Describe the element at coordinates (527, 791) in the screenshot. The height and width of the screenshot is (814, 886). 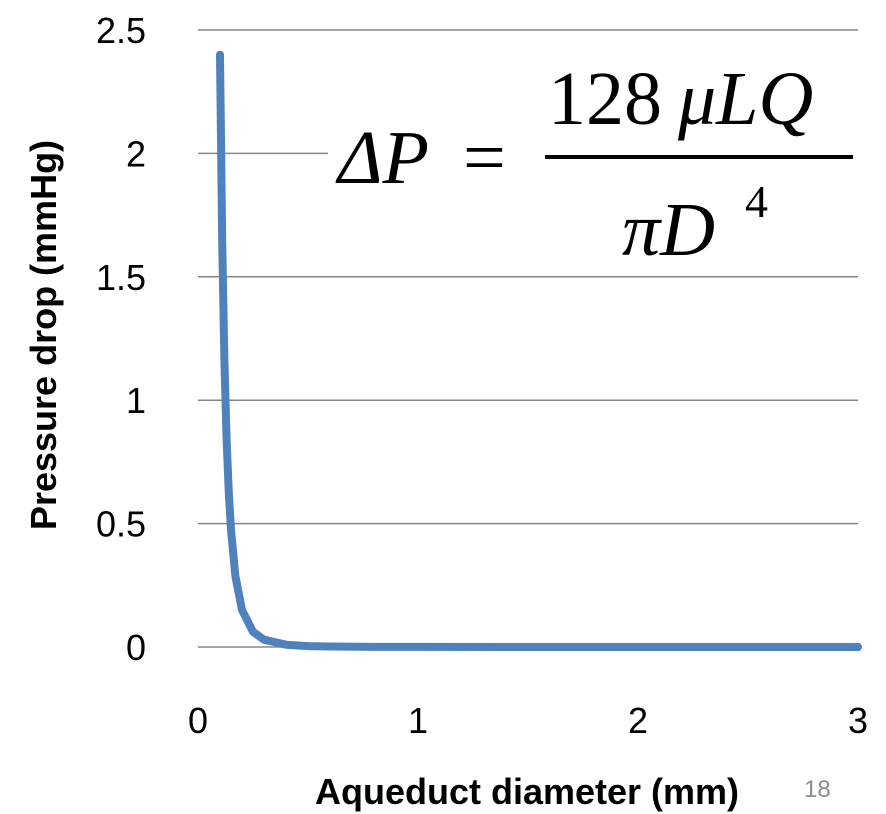
I see `x-axis-title: Aqueduct diameter (mm)` at that location.